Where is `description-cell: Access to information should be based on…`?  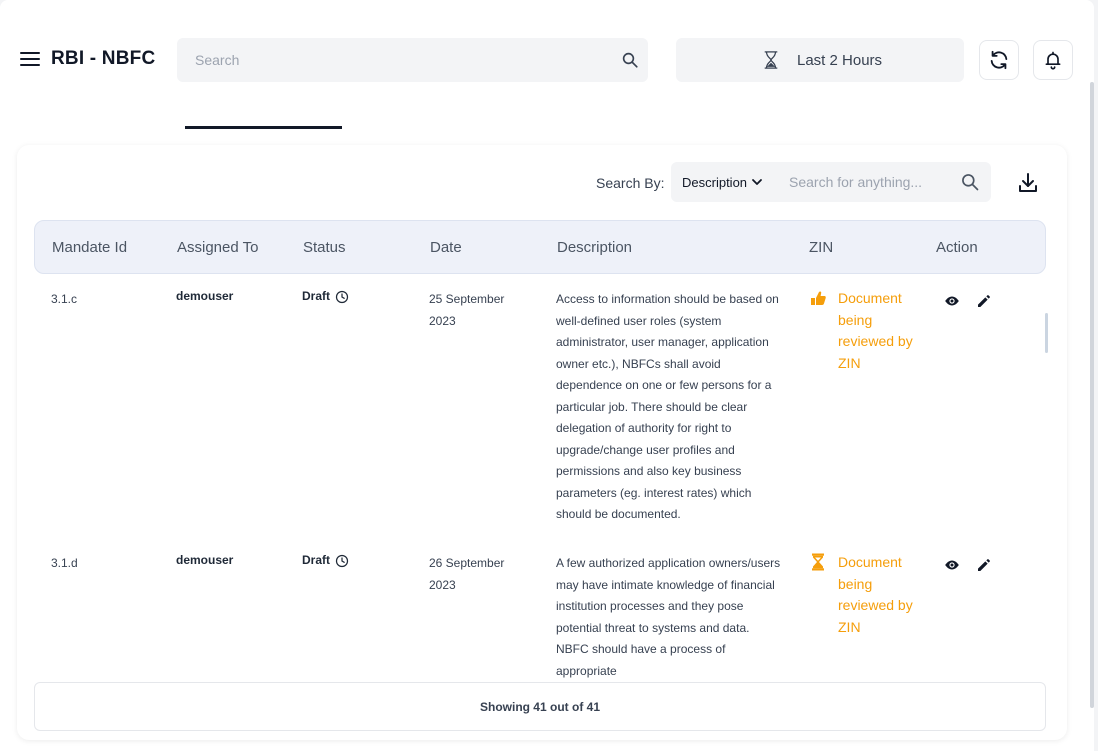
description-cell: Access to information should be based on… is located at coordinates (667, 406).